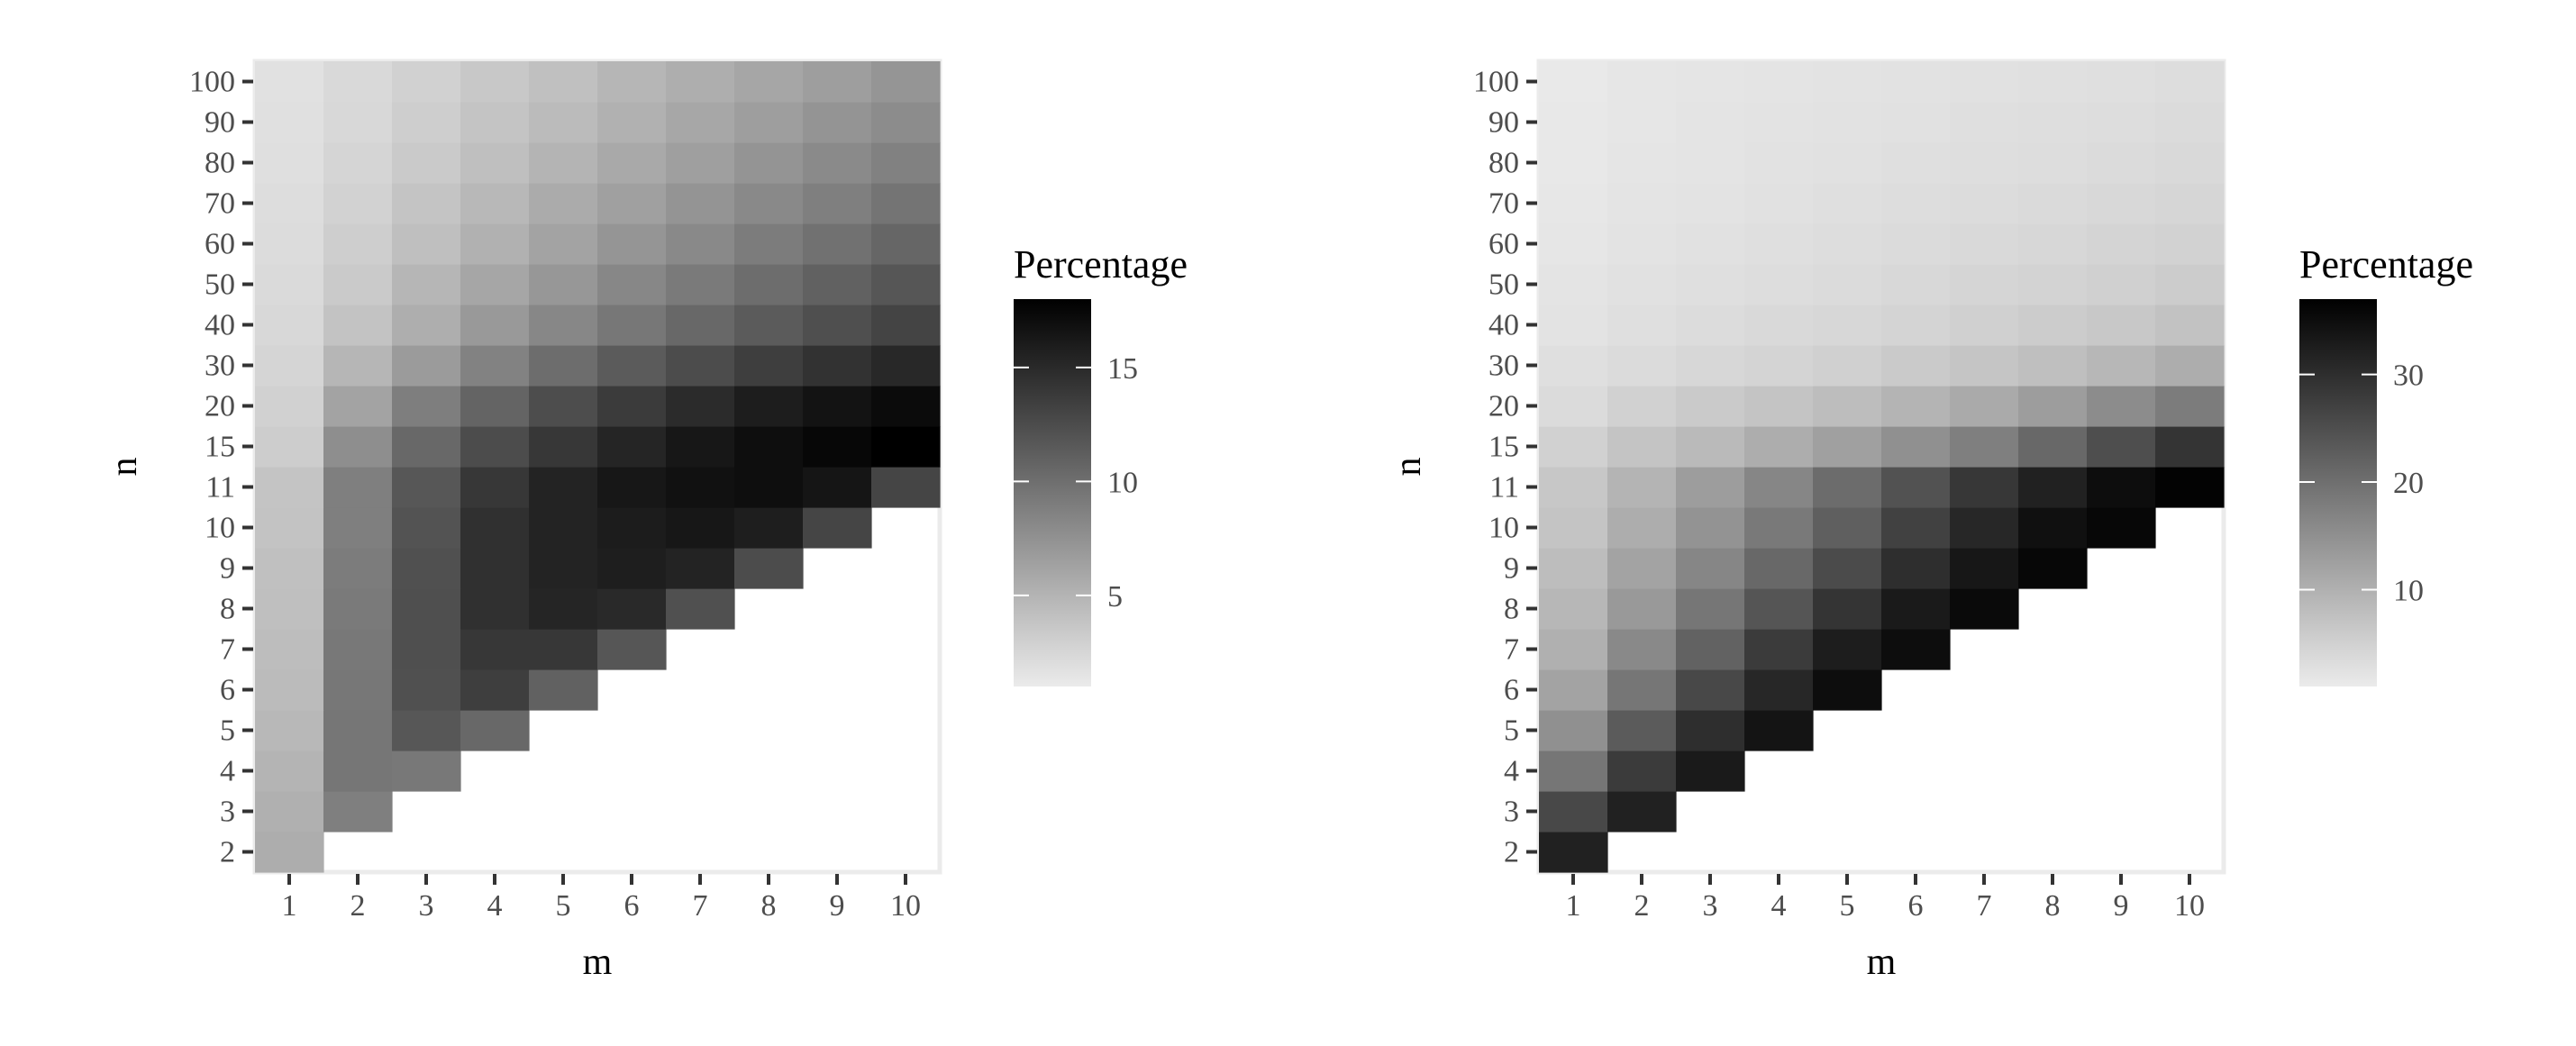  I want to click on x-tick-label: 3, so click(1710, 906).